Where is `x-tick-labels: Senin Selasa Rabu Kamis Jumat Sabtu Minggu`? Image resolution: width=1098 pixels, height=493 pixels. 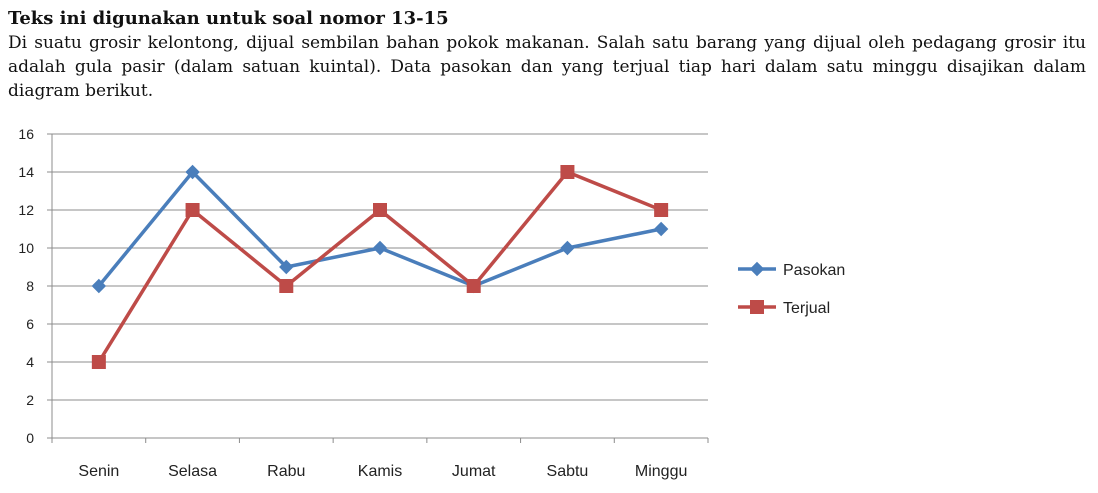 x-tick-labels: Senin Selasa Rabu Kamis Jumat Sabtu Minggu is located at coordinates (382, 471).